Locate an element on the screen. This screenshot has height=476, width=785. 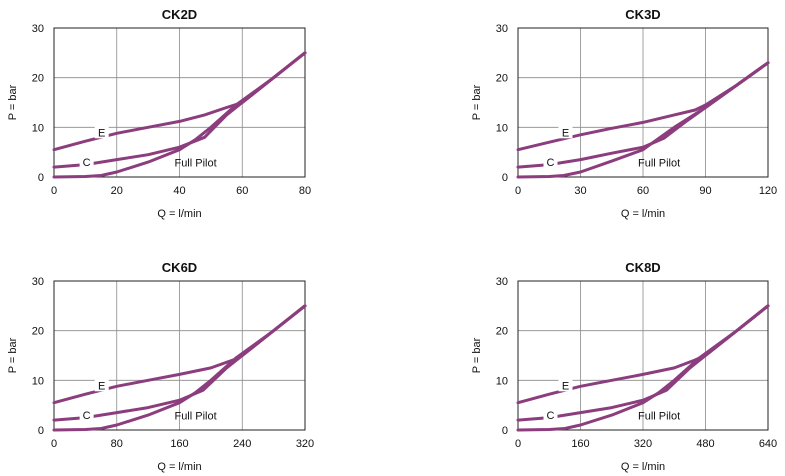
x-tick-label: 240 is located at coordinates (242, 444).